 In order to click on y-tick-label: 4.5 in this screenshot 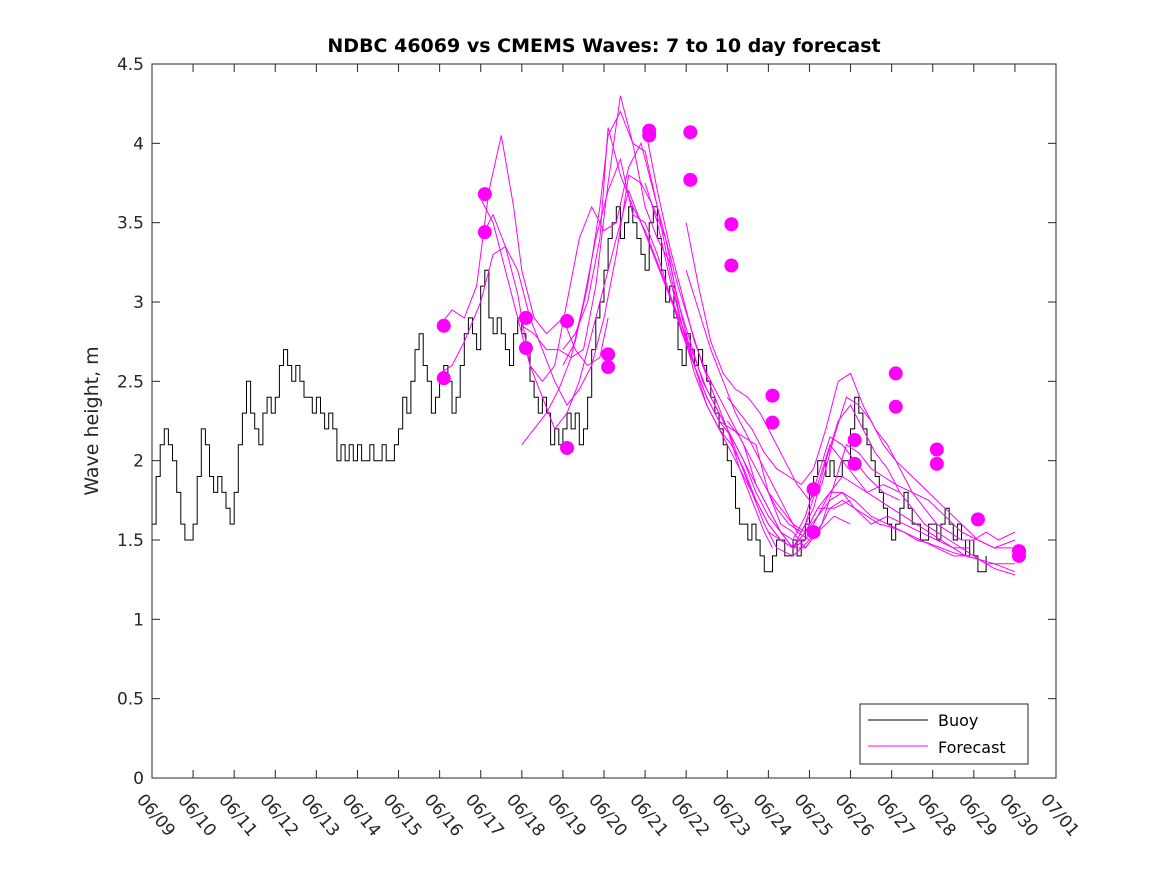, I will do `click(130, 65)`.